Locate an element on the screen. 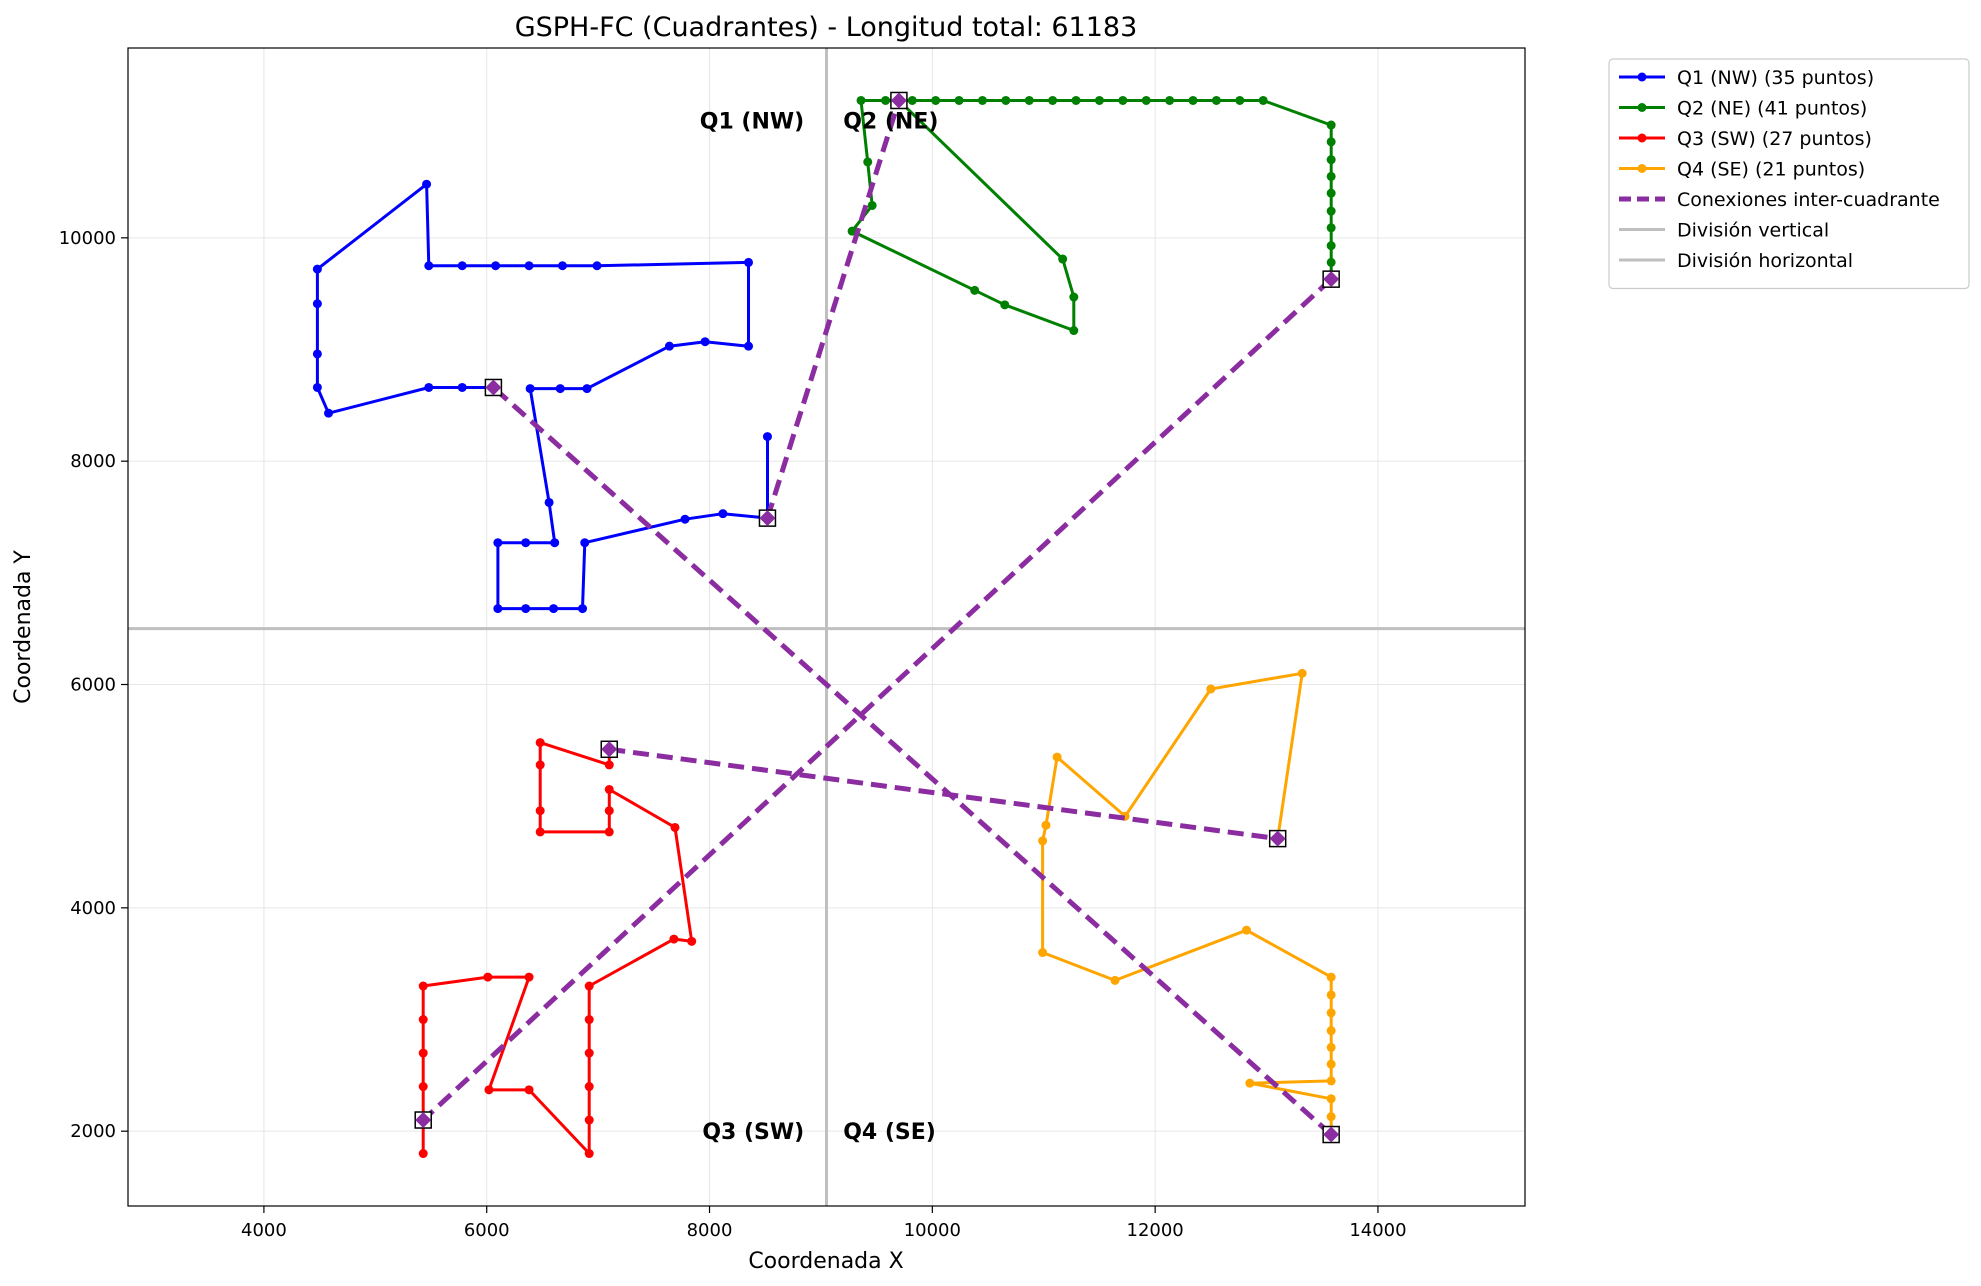 This screenshot has height=1286, width=1981. series-line is located at coordinates (557, 948).